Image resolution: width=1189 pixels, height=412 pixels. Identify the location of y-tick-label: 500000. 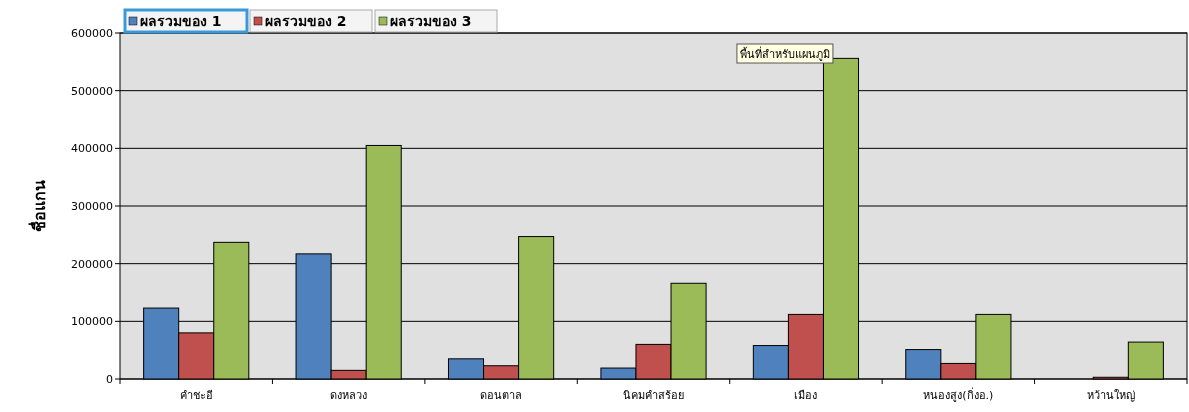
(92, 91).